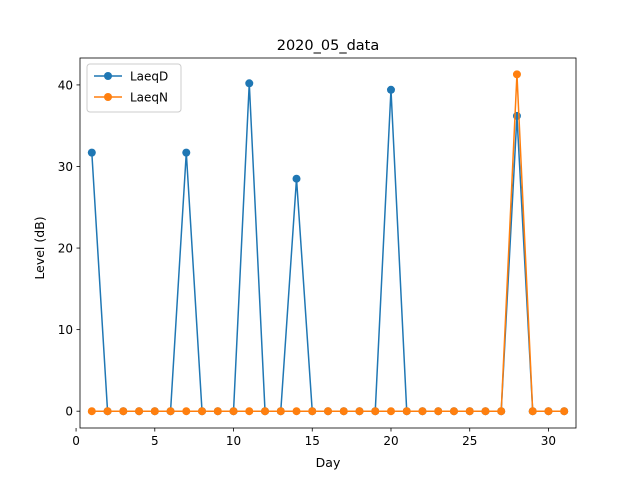 This screenshot has width=640, height=484. I want to click on x-tick-label: 20, so click(390, 441).